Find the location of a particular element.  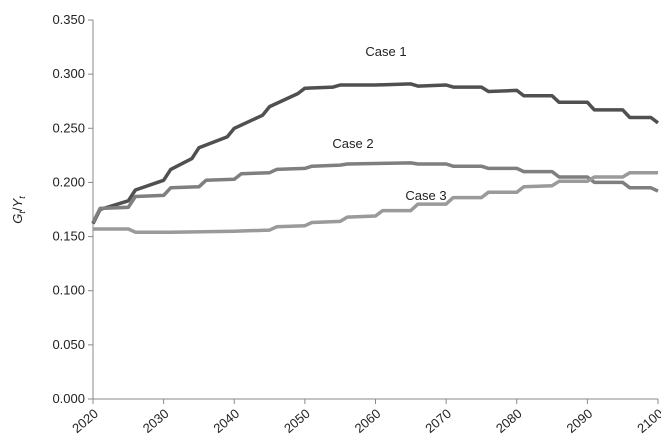

y-tick-label: 0.000 is located at coordinates (68, 398).